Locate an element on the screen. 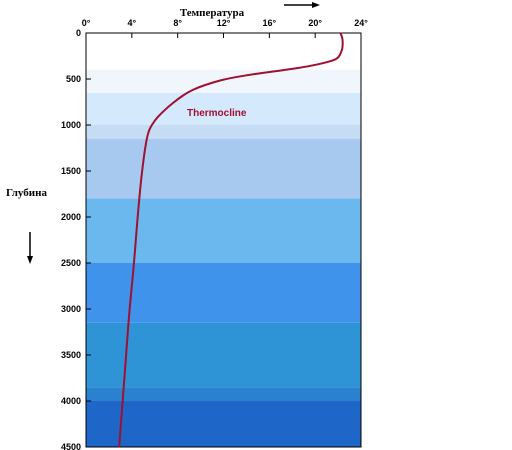 The height and width of the screenshot is (450, 512). x-axis-ticks: 0° 4° 8° 12° 16° 20° 24° is located at coordinates (225, 28).